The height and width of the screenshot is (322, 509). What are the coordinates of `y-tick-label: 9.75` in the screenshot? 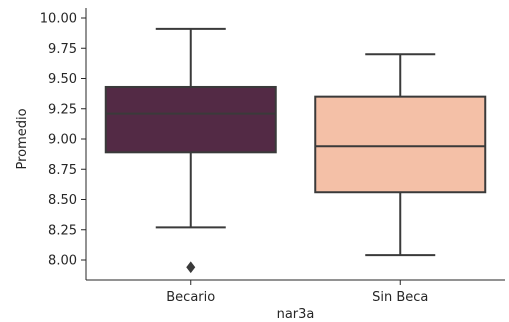 It's located at (62, 49).